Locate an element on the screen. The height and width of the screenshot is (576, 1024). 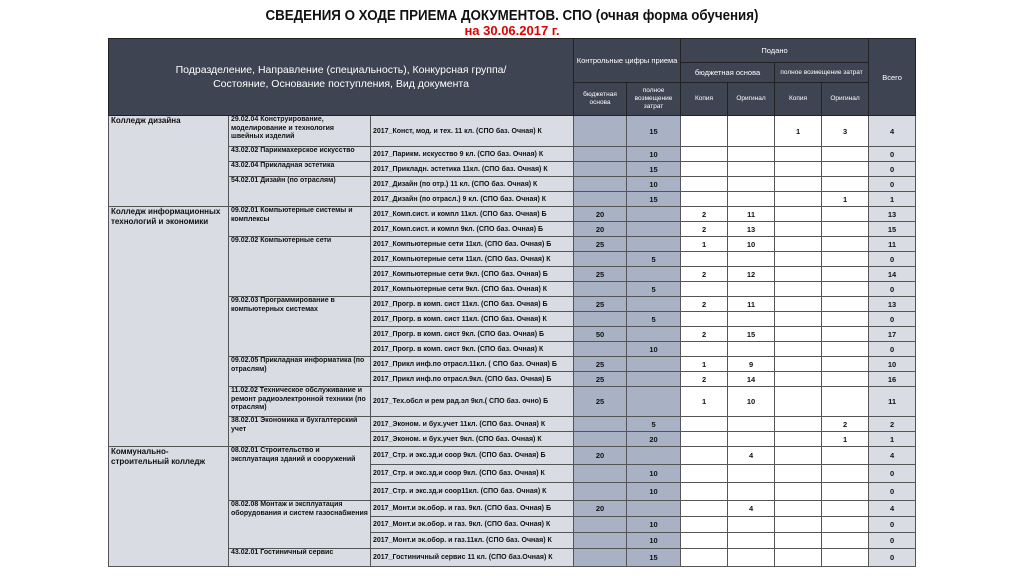
total-cell: 2 is located at coordinates (892, 424).